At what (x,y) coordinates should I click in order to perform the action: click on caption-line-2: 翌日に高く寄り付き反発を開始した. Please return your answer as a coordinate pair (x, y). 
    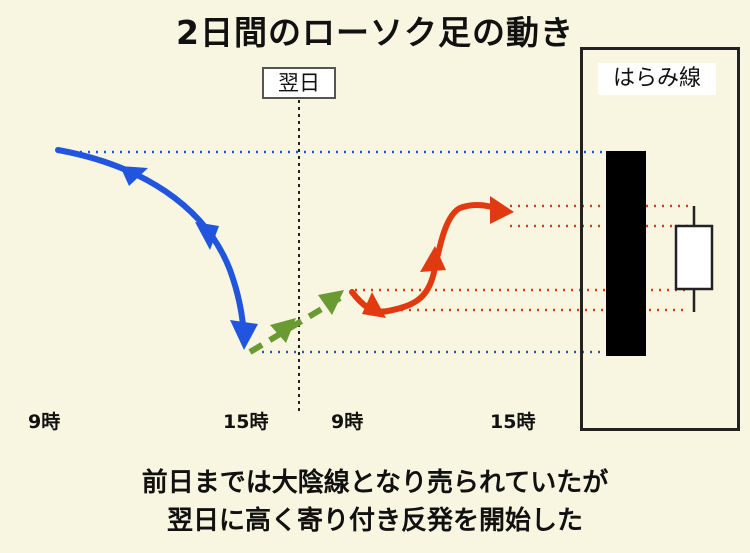
    Looking at the image, I should click on (374, 521).